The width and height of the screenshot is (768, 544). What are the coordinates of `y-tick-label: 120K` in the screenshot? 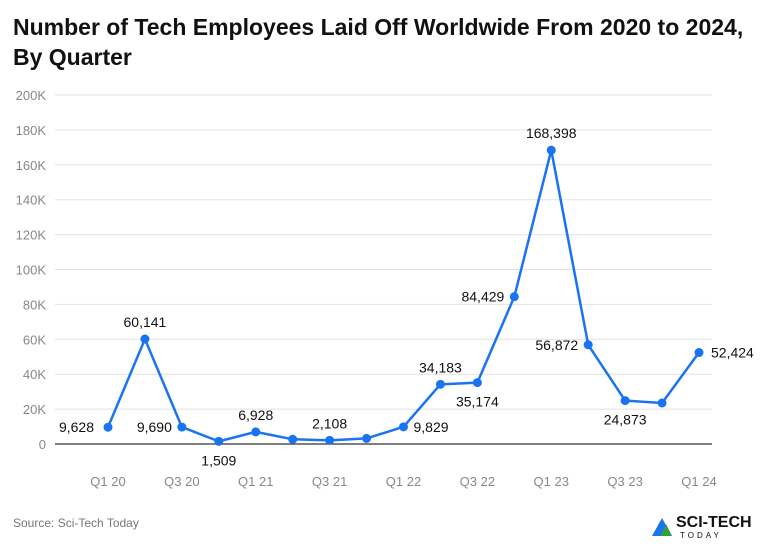 It's located at (31, 235).